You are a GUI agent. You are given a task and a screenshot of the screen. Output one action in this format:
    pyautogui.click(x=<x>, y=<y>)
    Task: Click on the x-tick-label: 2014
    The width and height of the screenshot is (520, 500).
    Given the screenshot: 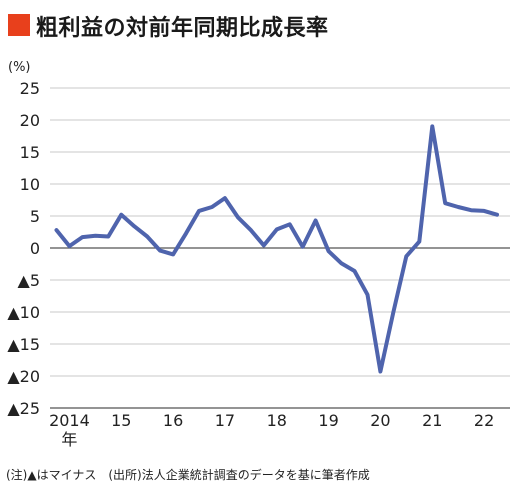 What is the action you would take?
    pyautogui.click(x=69, y=420)
    